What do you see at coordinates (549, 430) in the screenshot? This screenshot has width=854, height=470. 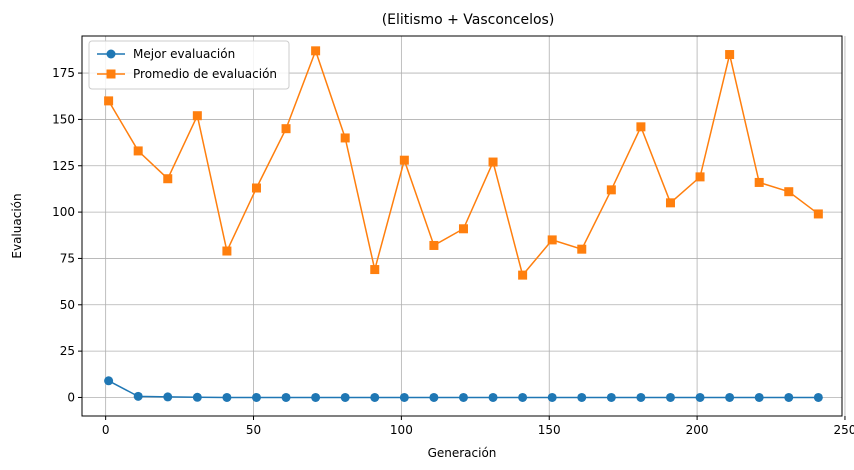 I see `x-tick-label: 150` at bounding box center [549, 430].